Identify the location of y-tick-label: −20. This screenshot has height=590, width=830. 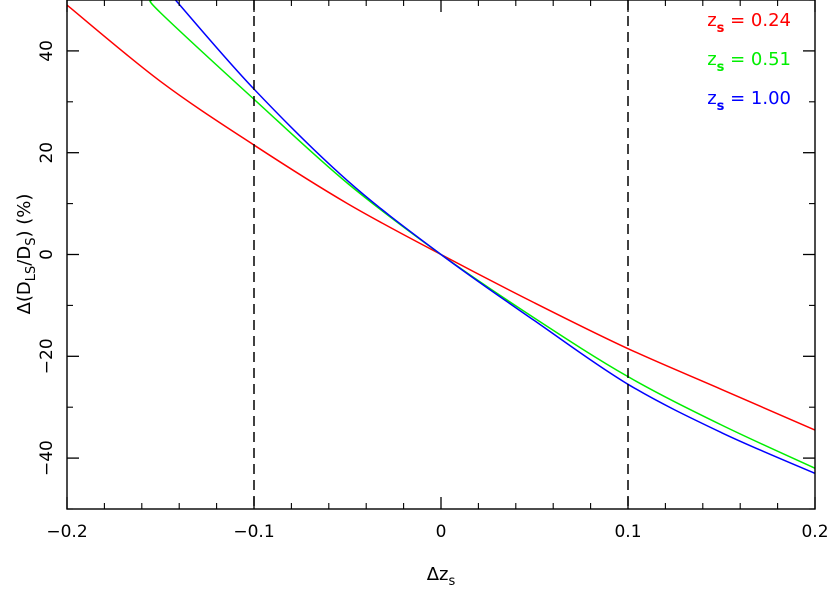
(47, 356).